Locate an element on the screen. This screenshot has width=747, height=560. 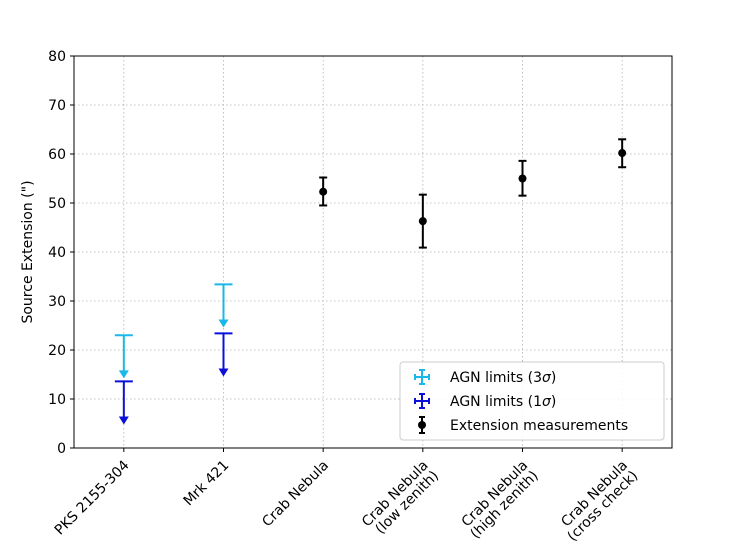
y-tick-label: 30 is located at coordinates (57, 302).